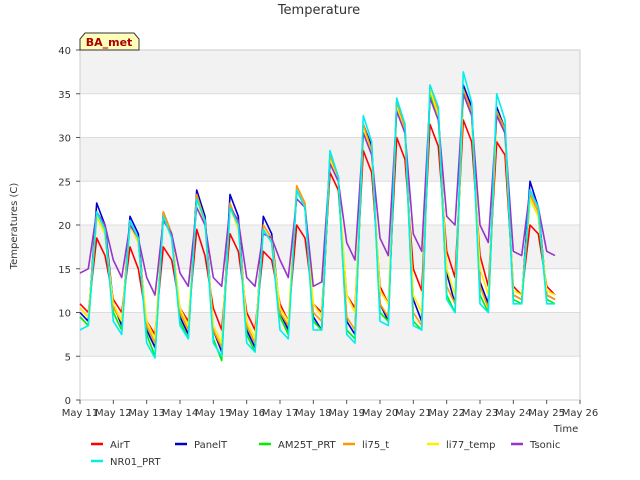 This screenshot has height=480, width=640. I want to click on legend-label: li75_t, so click(375, 445).